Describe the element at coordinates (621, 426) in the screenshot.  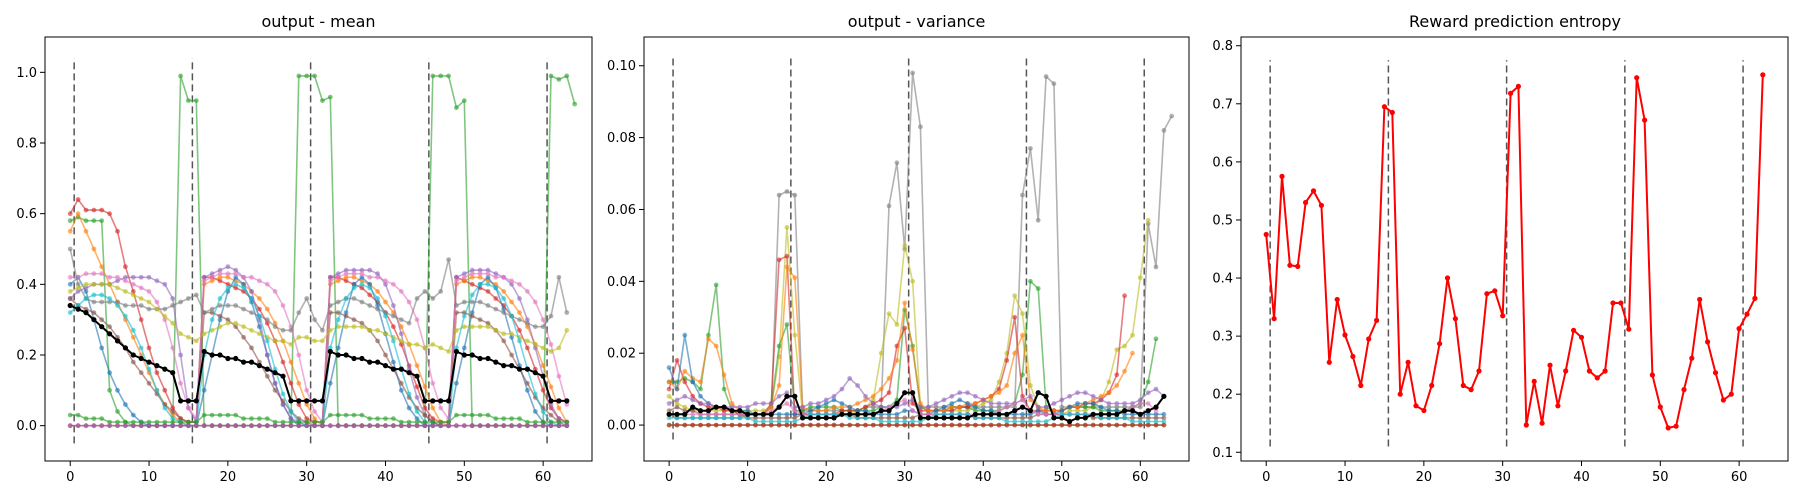
I see `y-tick-label: 0.00` at that location.